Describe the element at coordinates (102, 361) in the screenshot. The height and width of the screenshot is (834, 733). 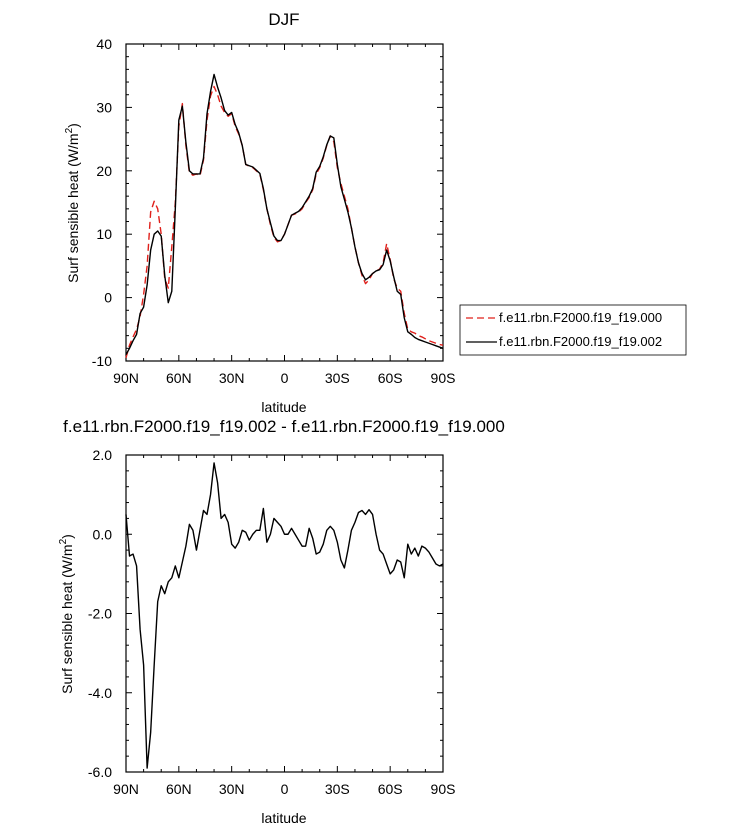
I see `top-y-tick-label: -10` at that location.